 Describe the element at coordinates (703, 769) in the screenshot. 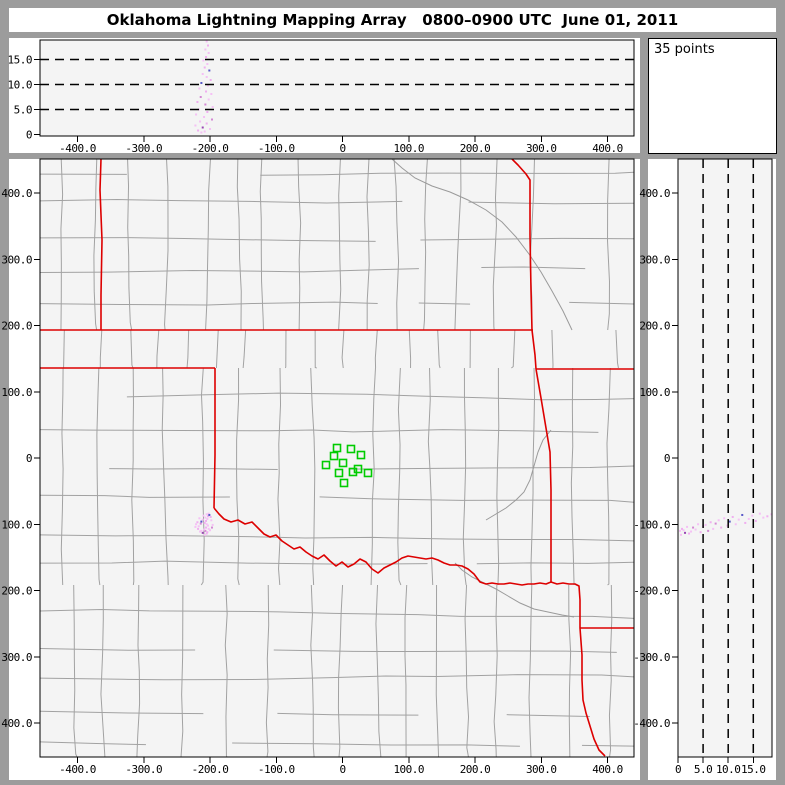

I see `tick-label: 5.0` at that location.